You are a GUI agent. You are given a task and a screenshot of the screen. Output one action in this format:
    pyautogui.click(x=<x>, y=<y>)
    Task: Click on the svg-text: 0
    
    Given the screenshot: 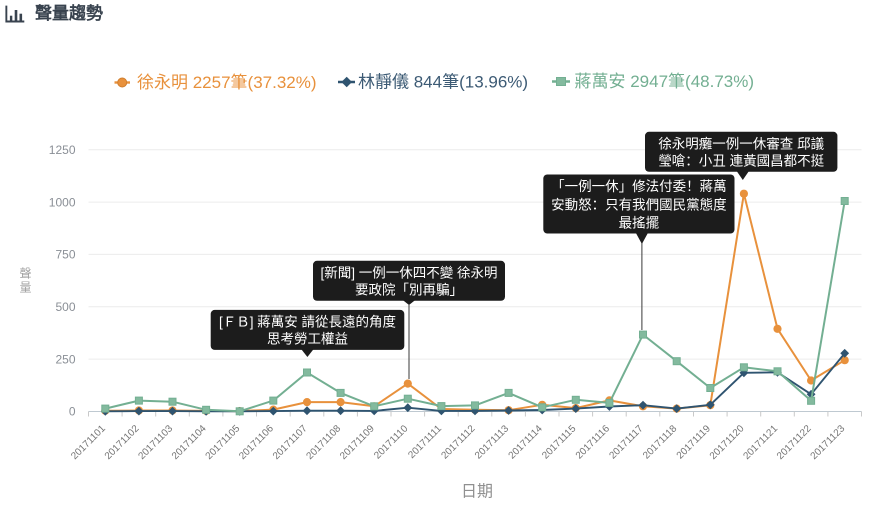 What is the action you would take?
    pyautogui.click(x=72, y=412)
    